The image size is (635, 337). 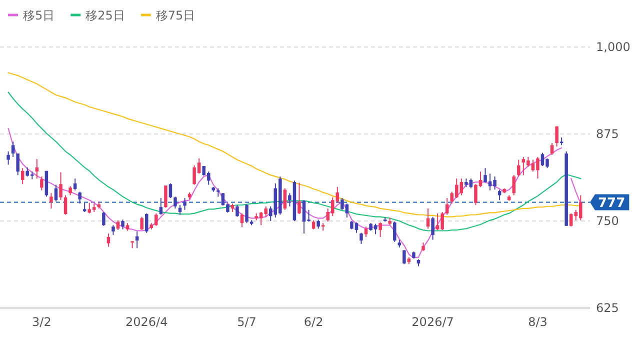 I want to click on legend-label: 移25日, so click(x=105, y=15).